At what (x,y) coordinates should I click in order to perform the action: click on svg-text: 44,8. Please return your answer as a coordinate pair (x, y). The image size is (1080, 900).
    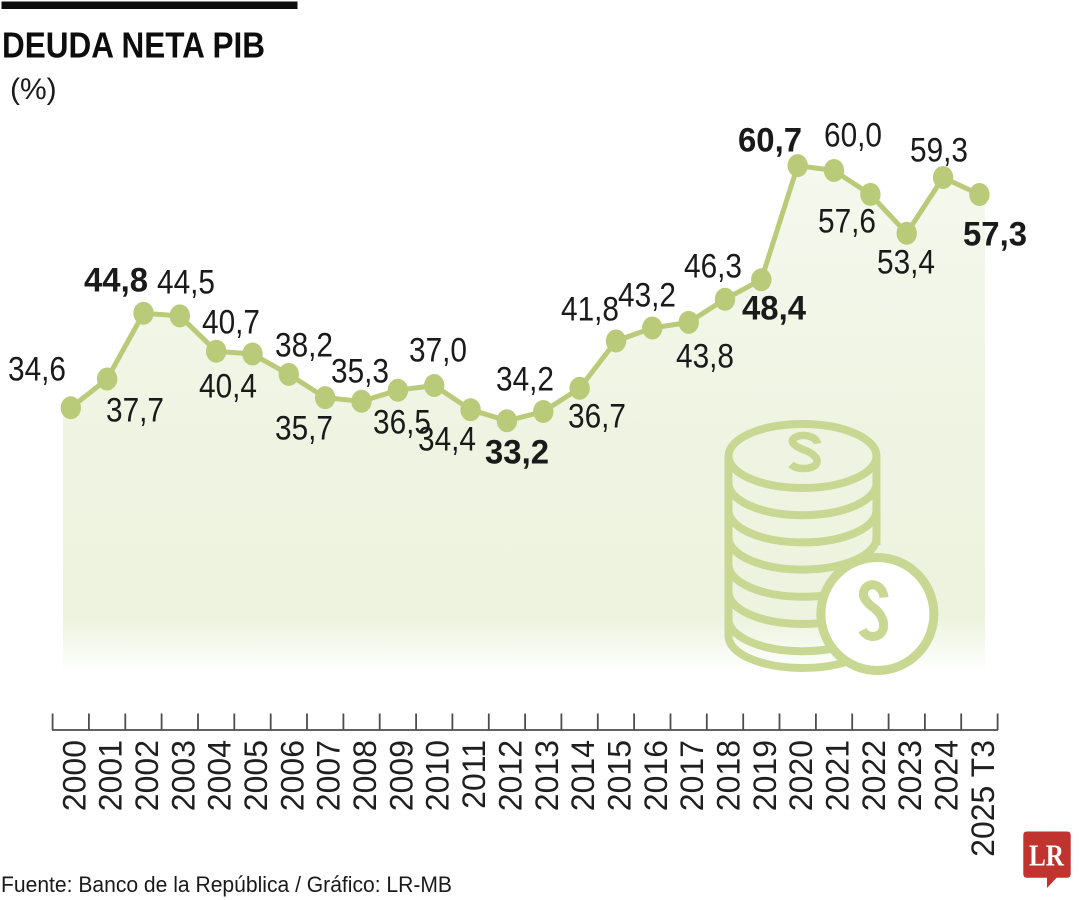
    Looking at the image, I should click on (116, 281).